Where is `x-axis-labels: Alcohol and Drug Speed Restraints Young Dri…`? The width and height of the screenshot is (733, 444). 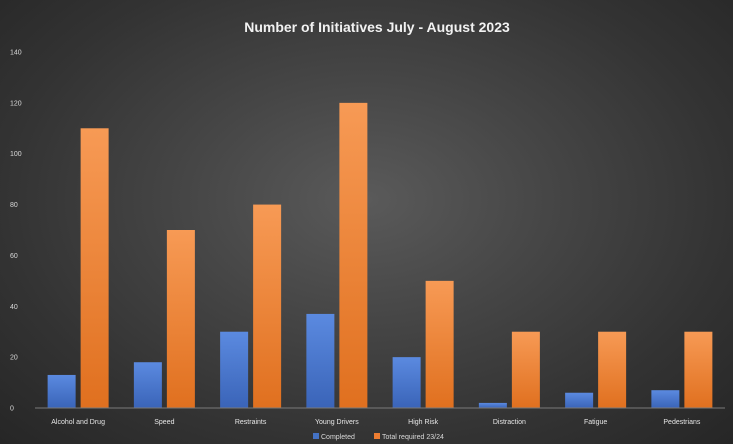 x-axis-labels: Alcohol and Drug Speed Restraints Young Dri… is located at coordinates (376, 422).